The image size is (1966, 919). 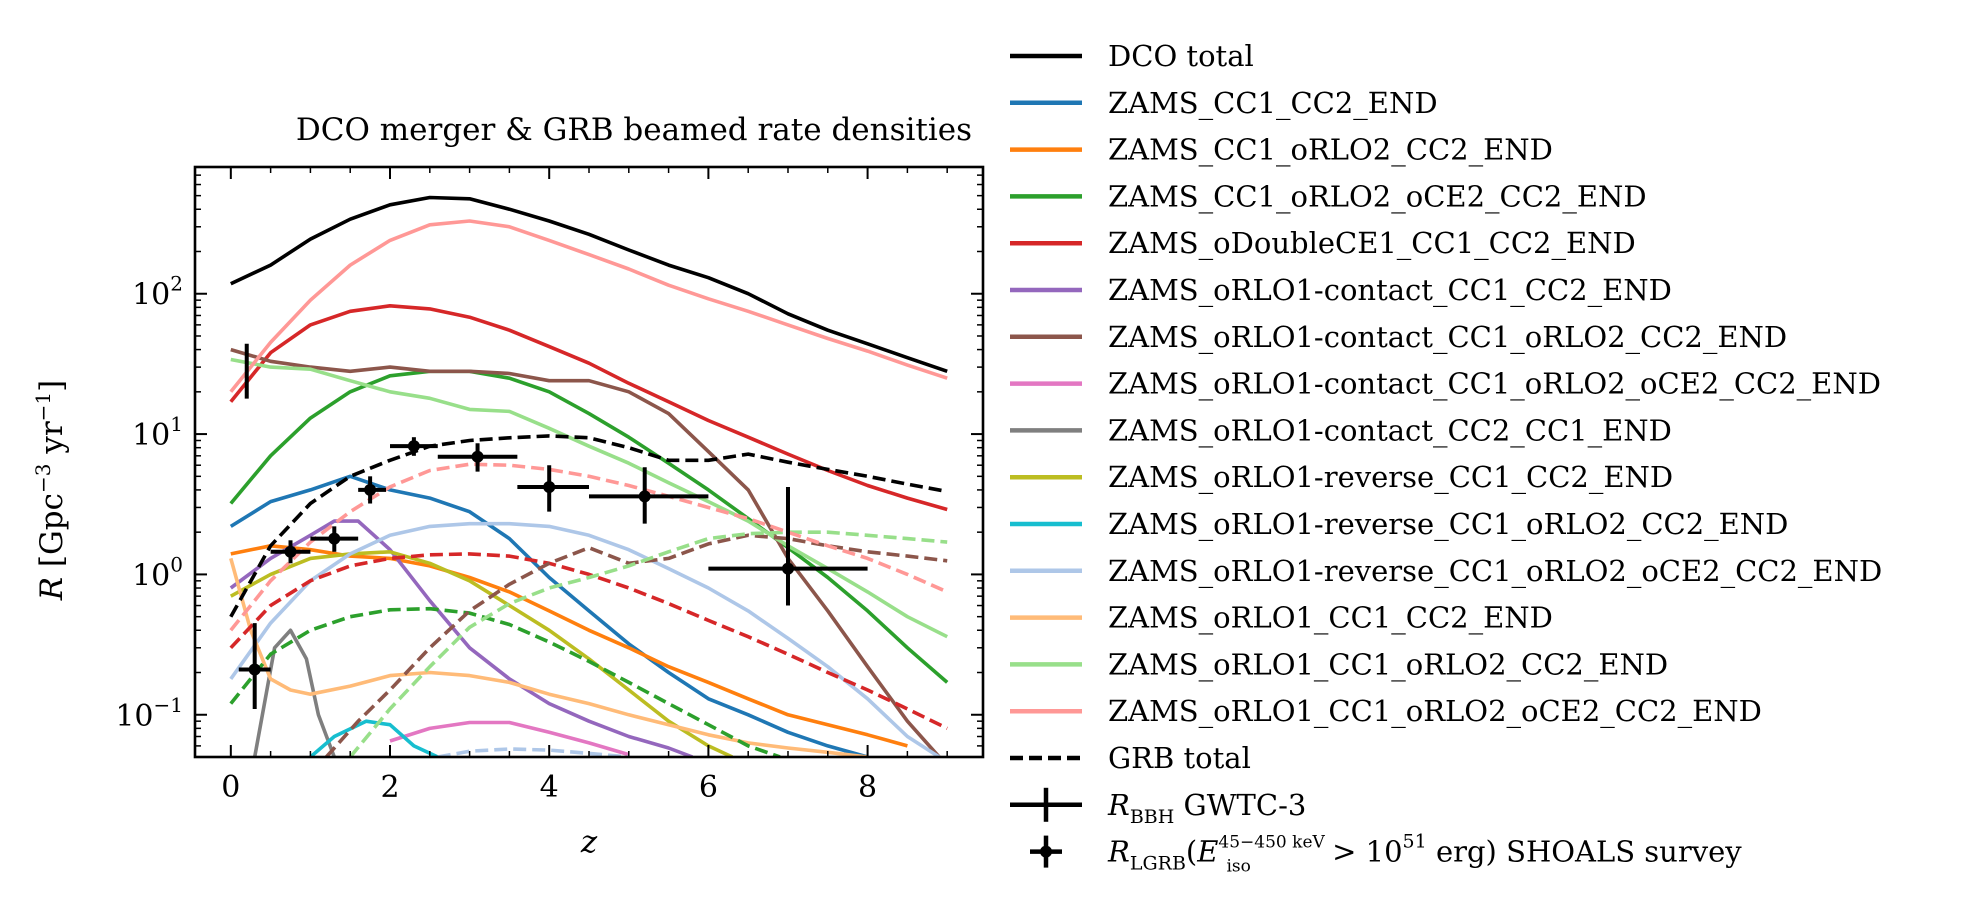 What do you see at coordinates (1448, 524) in the screenshot?
I see `legend-label: ZAMS_oRLO1-reverse_CC1_oRLO2_CC2_END` at bounding box center [1448, 524].